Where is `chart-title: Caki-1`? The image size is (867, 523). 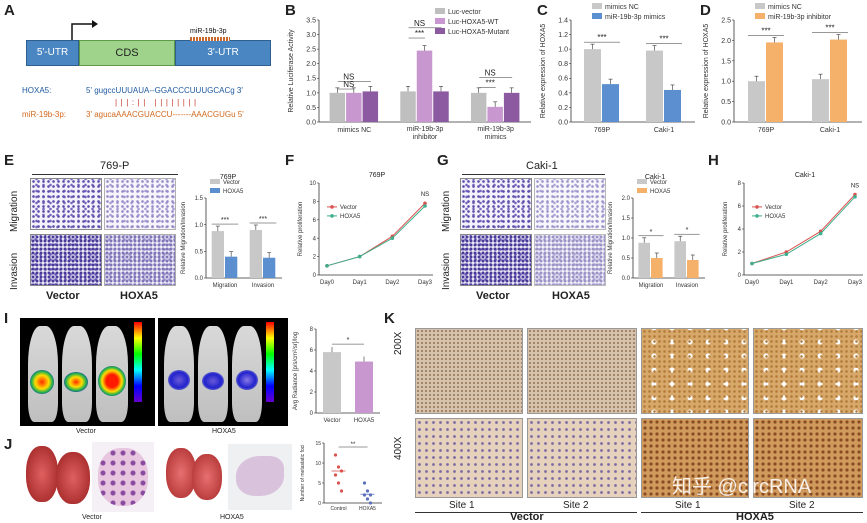 chart-title: Caki-1 is located at coordinates (805, 175).